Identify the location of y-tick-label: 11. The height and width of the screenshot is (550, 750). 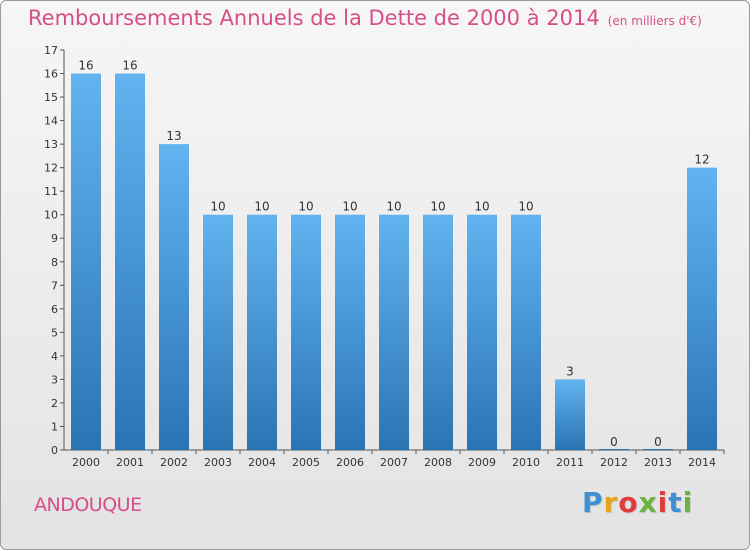
(51, 191).